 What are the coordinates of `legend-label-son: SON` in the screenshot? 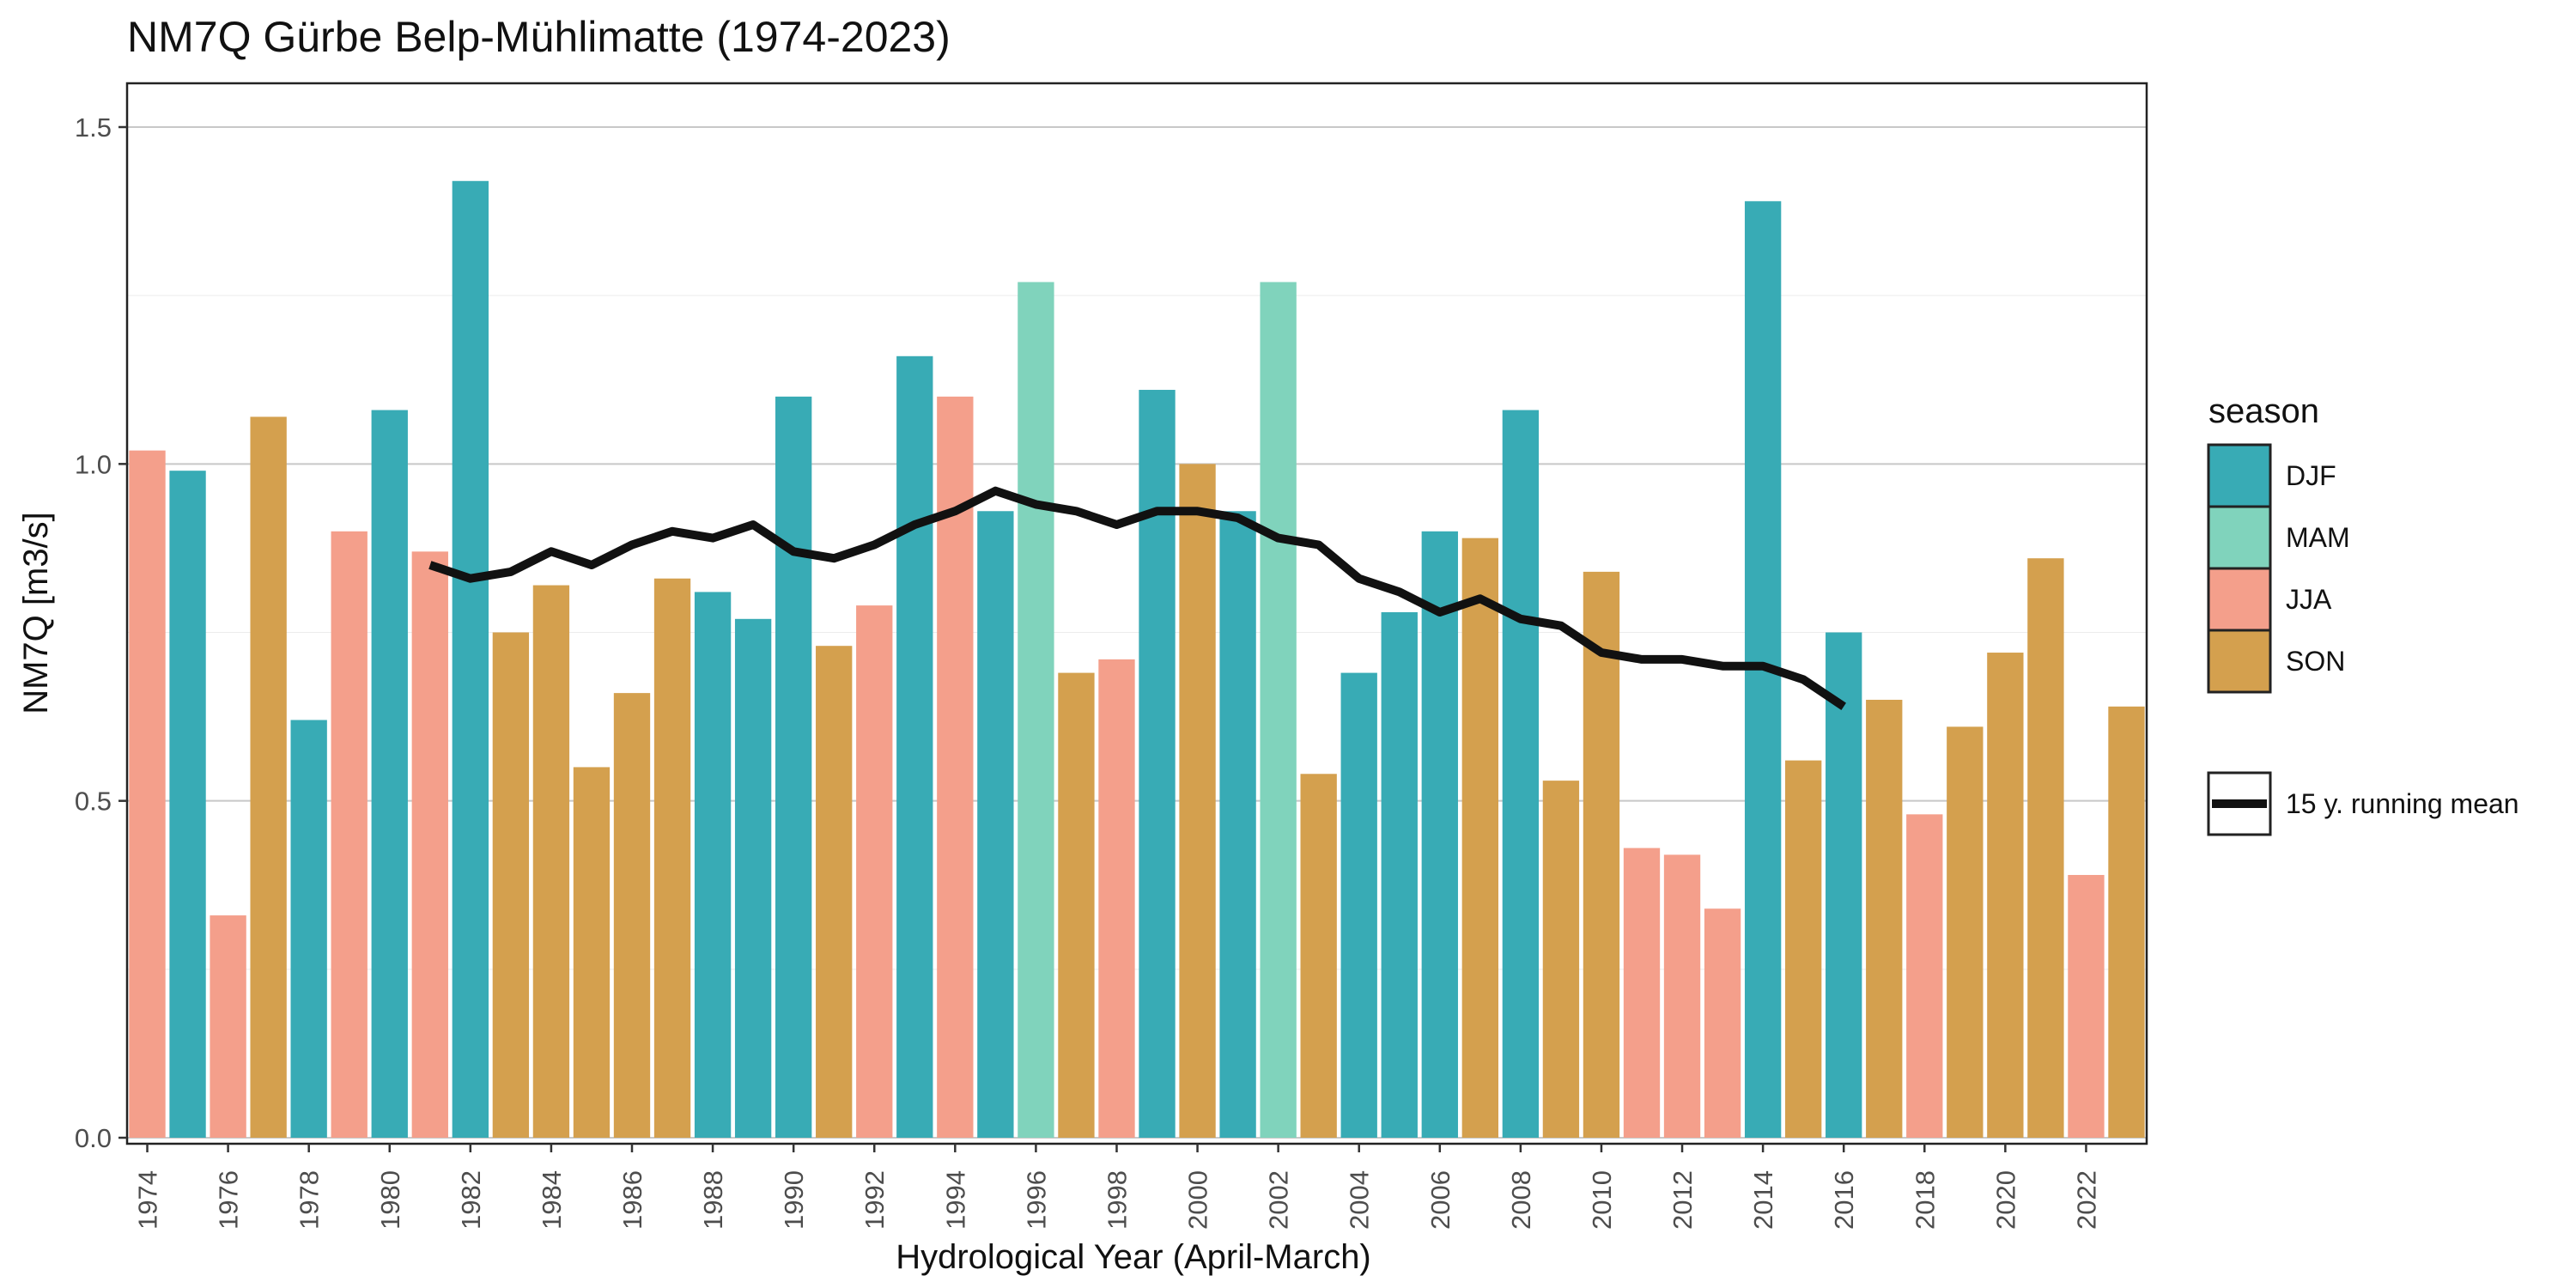 It's located at (2316, 662).